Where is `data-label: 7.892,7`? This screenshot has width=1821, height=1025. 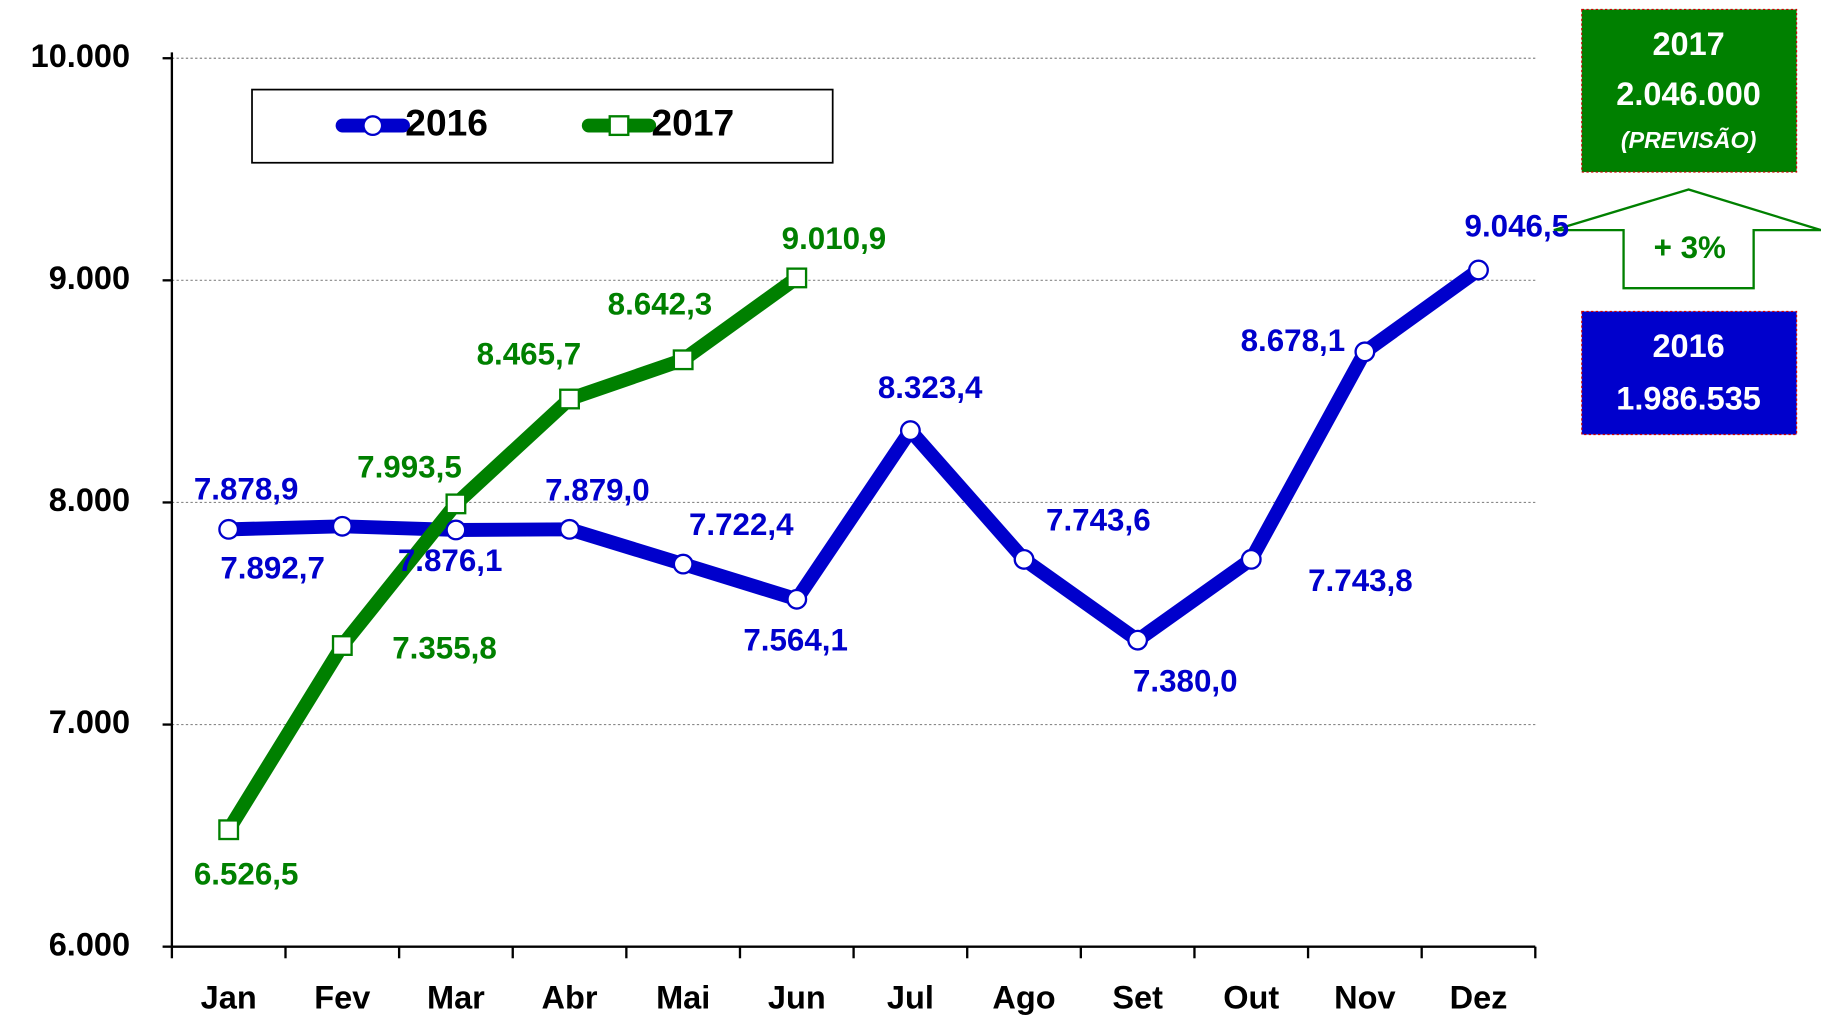
data-label: 7.892,7 is located at coordinates (272, 568).